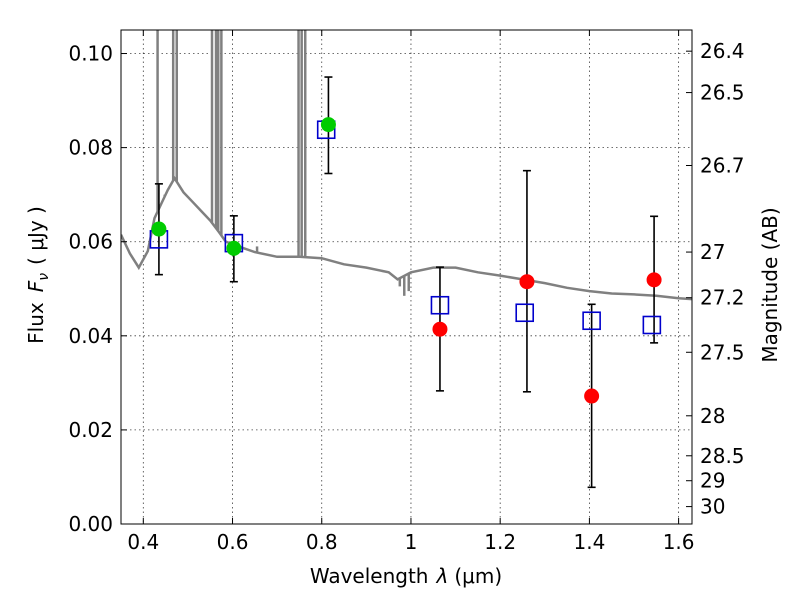 Image resolution: width=800 pixels, height=600 pixels. Describe the element at coordinates (770, 284) in the screenshot. I see `y2-axis-label: Magnitude (AB)` at that location.